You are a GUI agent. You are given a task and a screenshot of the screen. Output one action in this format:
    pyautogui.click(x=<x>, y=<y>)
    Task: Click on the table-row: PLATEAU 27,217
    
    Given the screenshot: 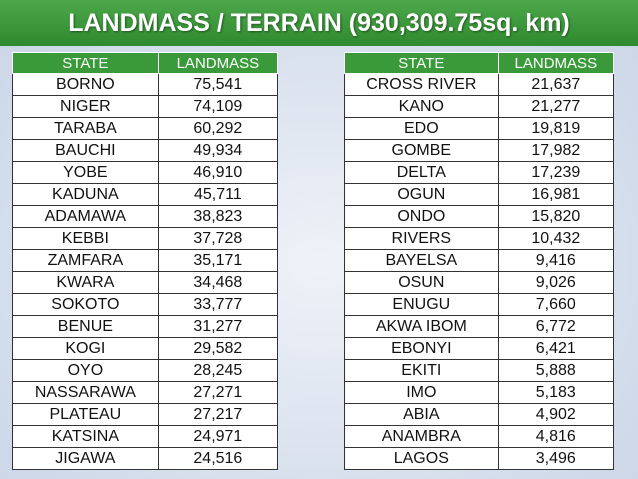 What is the action you would take?
    pyautogui.click(x=145, y=414)
    